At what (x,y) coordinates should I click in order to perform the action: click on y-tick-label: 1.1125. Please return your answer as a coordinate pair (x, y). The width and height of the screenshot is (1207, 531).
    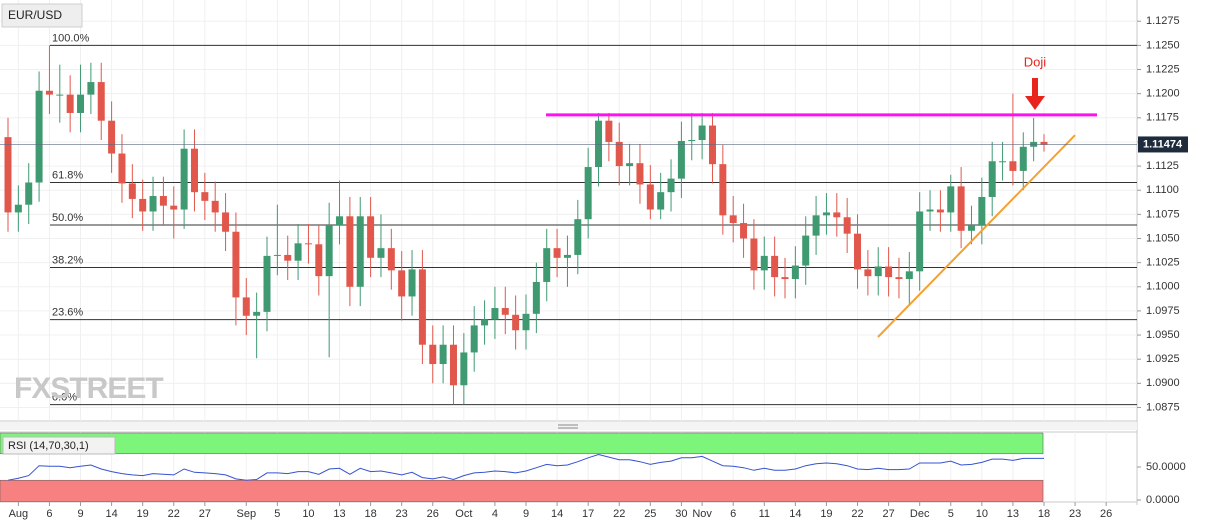
    Looking at the image, I should click on (1162, 166).